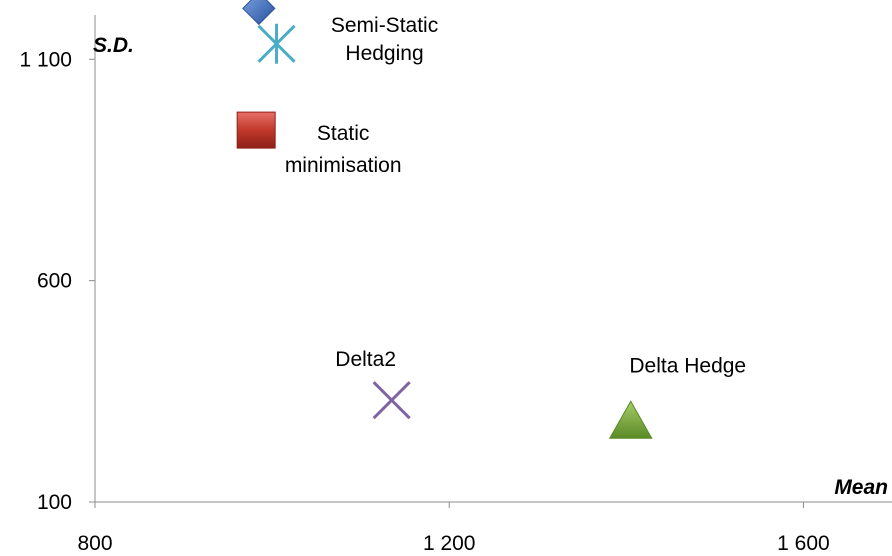 This screenshot has width=892, height=556. Describe the element at coordinates (449, 543) in the screenshot. I see `x-tick-label: 1 200` at that location.